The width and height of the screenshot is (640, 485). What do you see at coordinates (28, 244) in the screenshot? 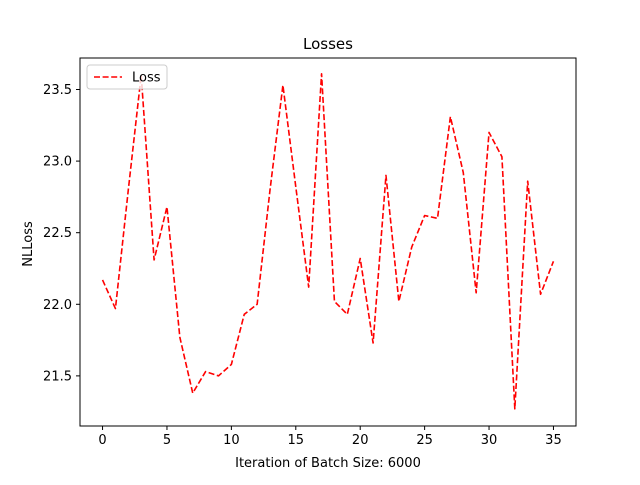
I see `y-axis-label: NLLoss` at bounding box center [28, 244].